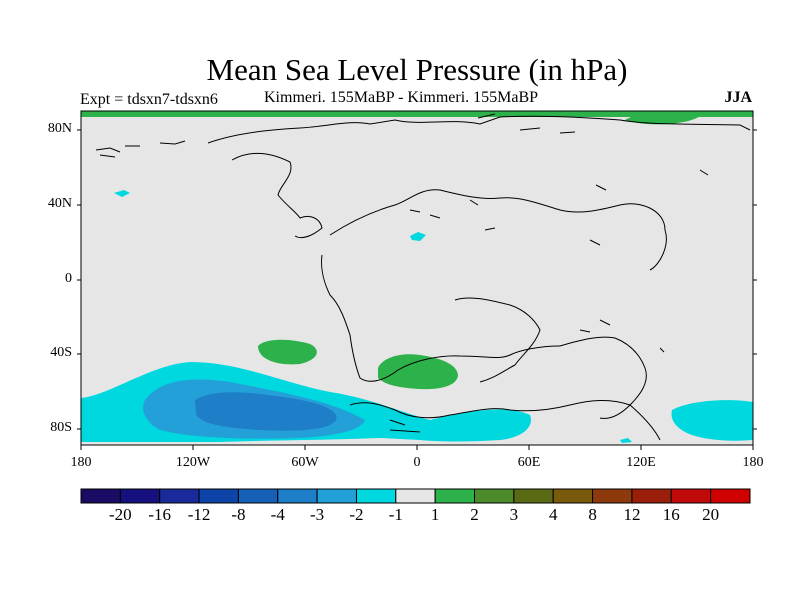 Image resolution: width=800 pixels, height=600 pixels. I want to click on colorbar-label: 4, so click(553, 514).